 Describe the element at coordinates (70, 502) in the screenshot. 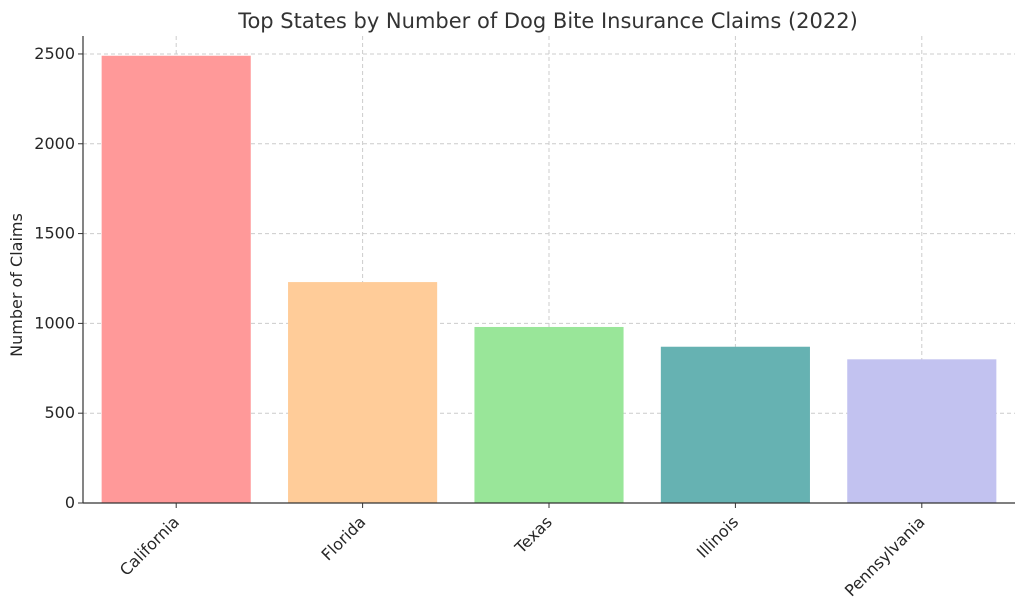

I see `y-tick-label: 0` at that location.